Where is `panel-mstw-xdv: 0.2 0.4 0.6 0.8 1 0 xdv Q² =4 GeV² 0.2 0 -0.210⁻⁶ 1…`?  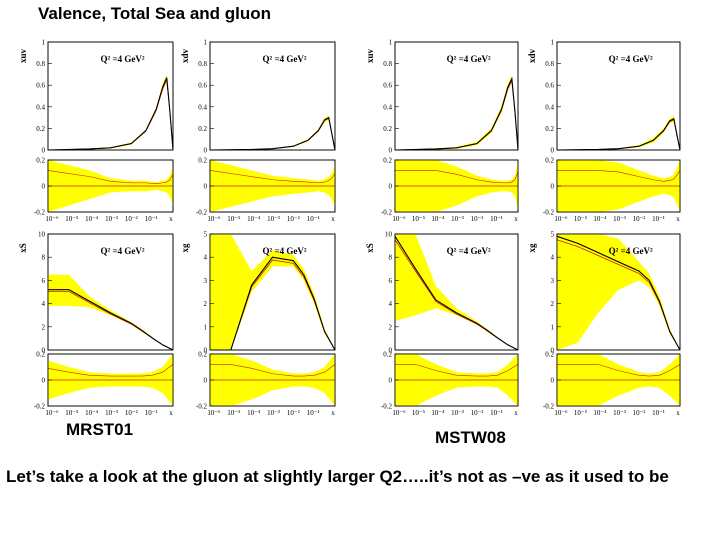 panel-mstw-xdv: 0.2 0.4 0.6 0.8 1 0 xdv Q² =4 GeV² 0.2 0 -0.210⁻⁶ 1… is located at coordinates (604, 131).